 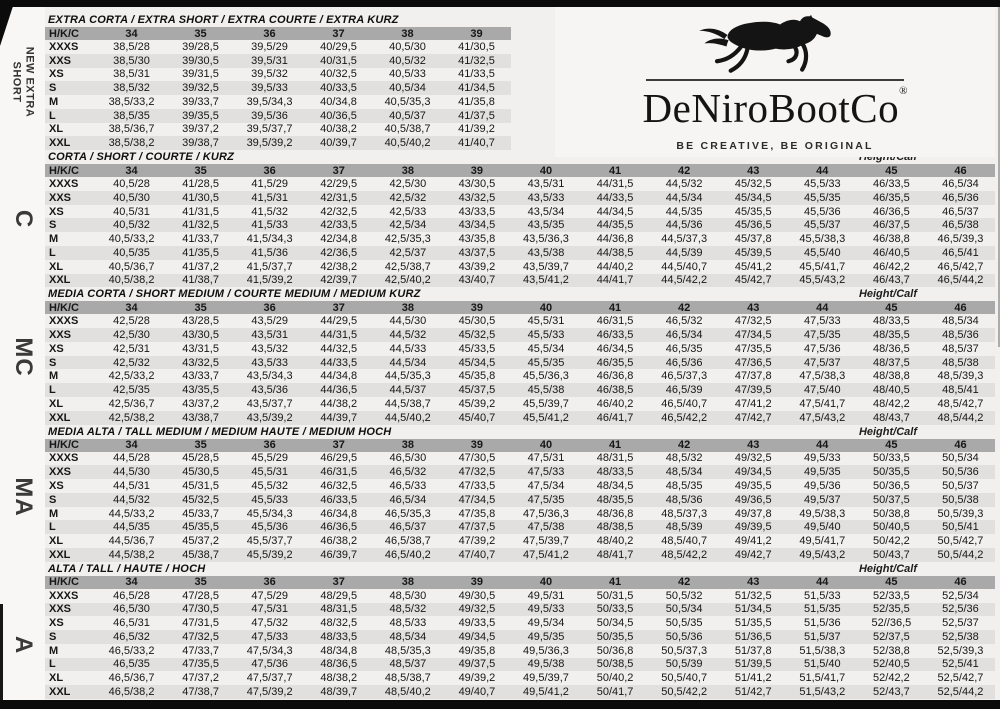 I want to click on size-cell: 49,5/36, so click(x=822, y=485).